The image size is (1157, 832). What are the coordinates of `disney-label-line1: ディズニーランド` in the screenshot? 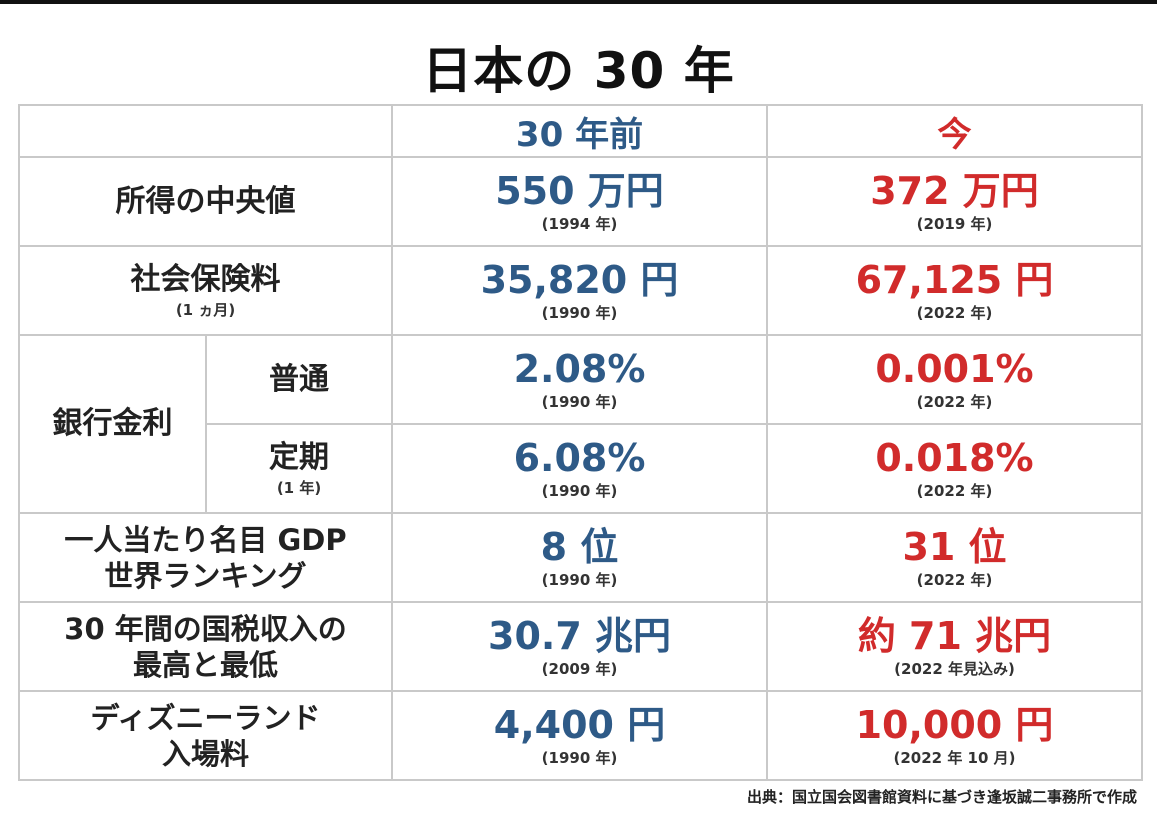 It's located at (205, 717).